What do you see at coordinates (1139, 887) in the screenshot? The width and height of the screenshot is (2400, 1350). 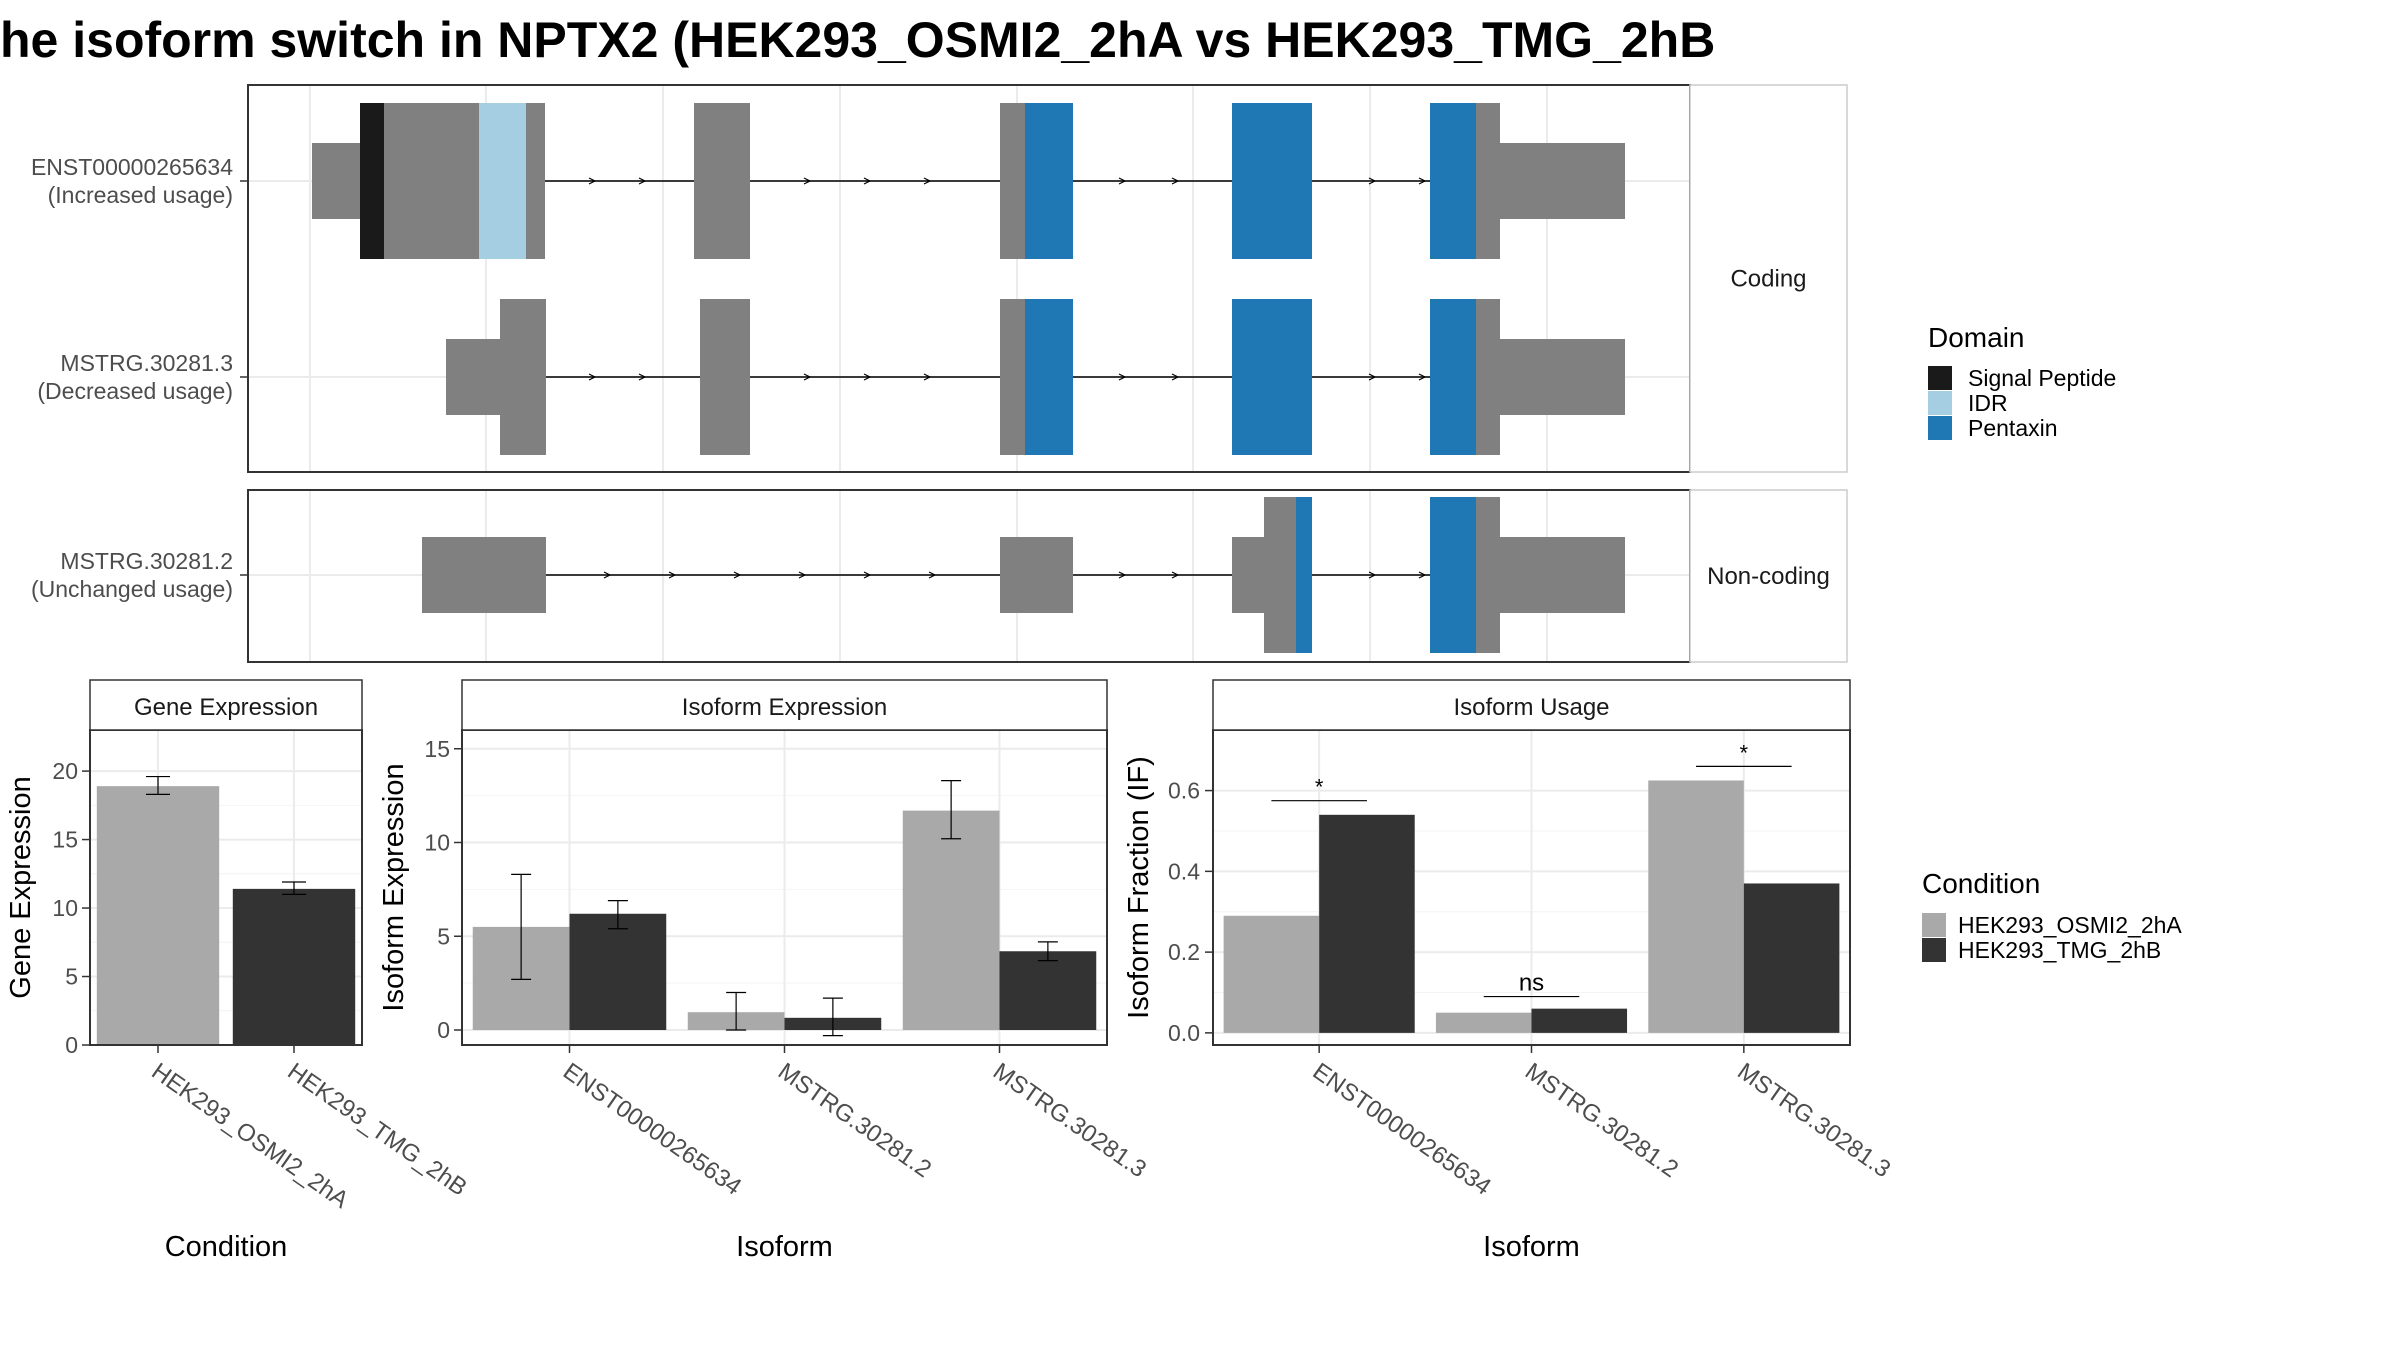 I see `y-axis-label: Isoform Fraction (IF)` at bounding box center [1139, 887].